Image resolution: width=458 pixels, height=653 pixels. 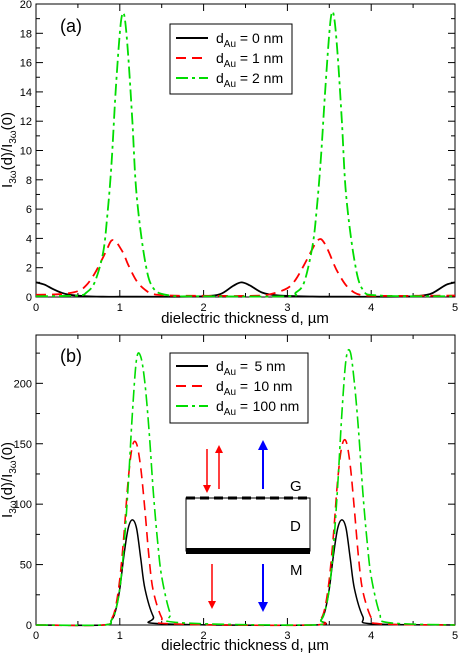 I want to click on y-tick-label-a-4: 8, so click(x=29, y=181).